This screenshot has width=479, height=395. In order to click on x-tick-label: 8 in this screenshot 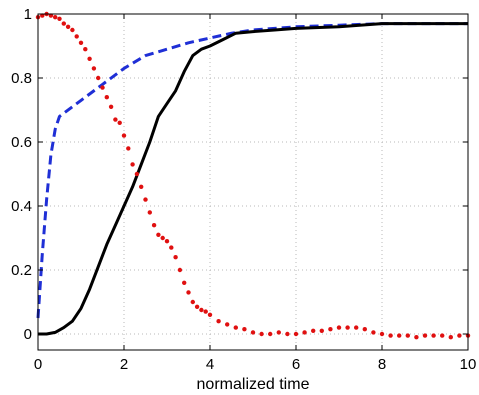, I will do `click(382, 364)`.